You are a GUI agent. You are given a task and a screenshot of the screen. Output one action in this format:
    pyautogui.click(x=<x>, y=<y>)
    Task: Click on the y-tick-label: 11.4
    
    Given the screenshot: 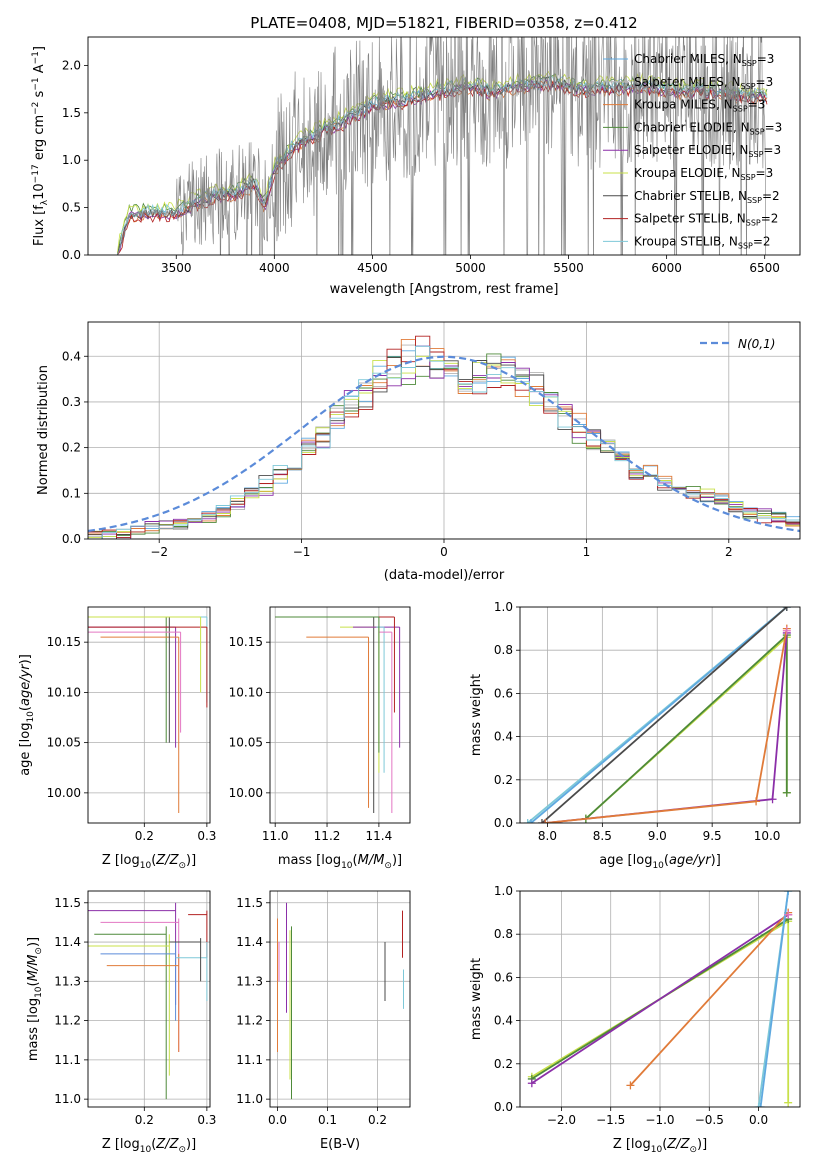 What is the action you would take?
    pyautogui.click(x=67, y=942)
    